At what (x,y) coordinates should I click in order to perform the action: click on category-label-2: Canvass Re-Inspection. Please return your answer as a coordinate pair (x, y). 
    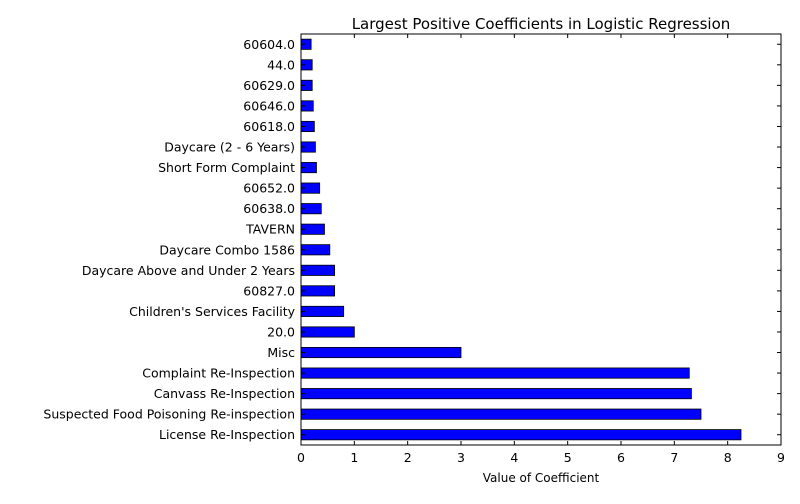
    Looking at the image, I should click on (224, 393).